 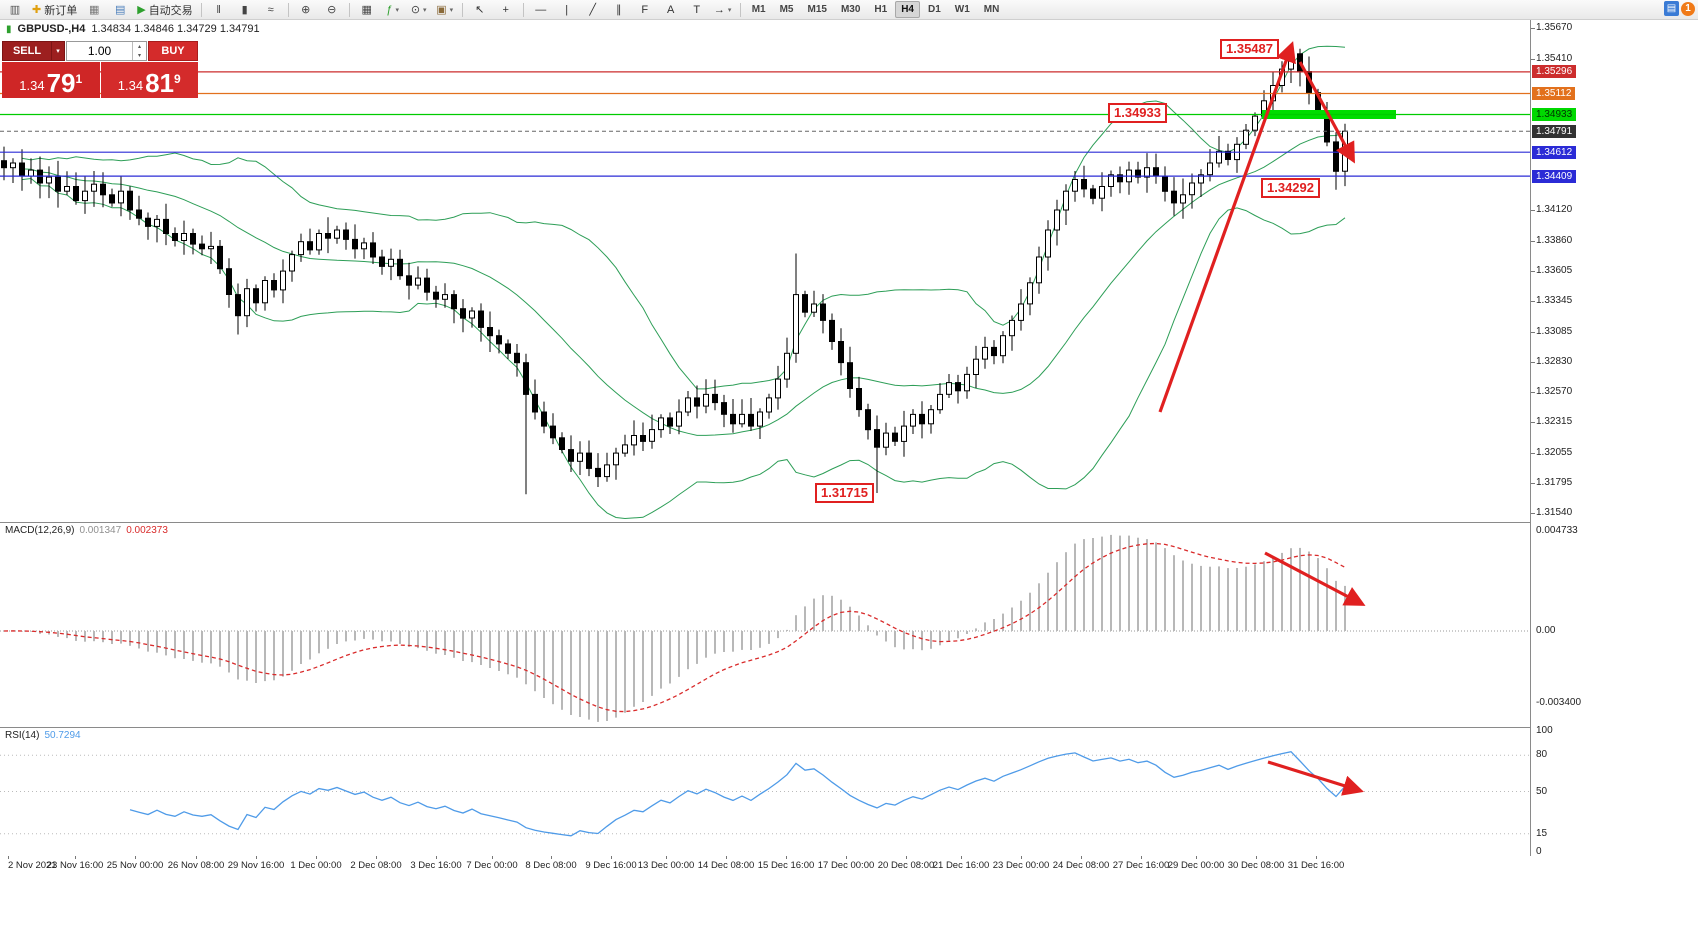 I want to click on templates-icon: ▣ ▾, so click(x=445, y=9).